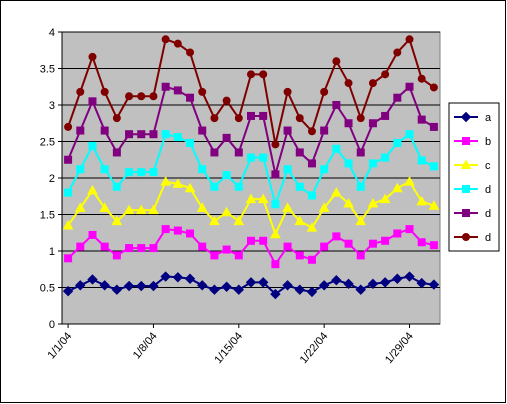 The width and height of the screenshot is (507, 404). What do you see at coordinates (47, 143) in the screenshot?
I see `y-tick-label: 2.5` at bounding box center [47, 143].